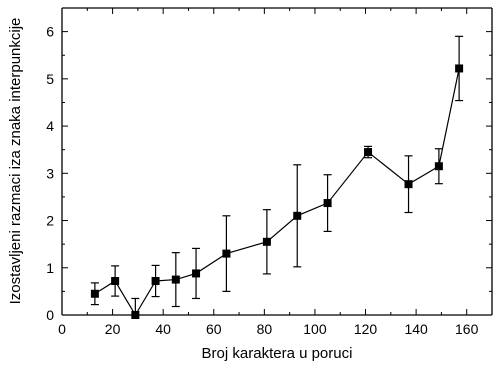 This screenshot has height=366, width=500. What do you see at coordinates (366, 329) in the screenshot?
I see `x-tick-label: 120` at bounding box center [366, 329].